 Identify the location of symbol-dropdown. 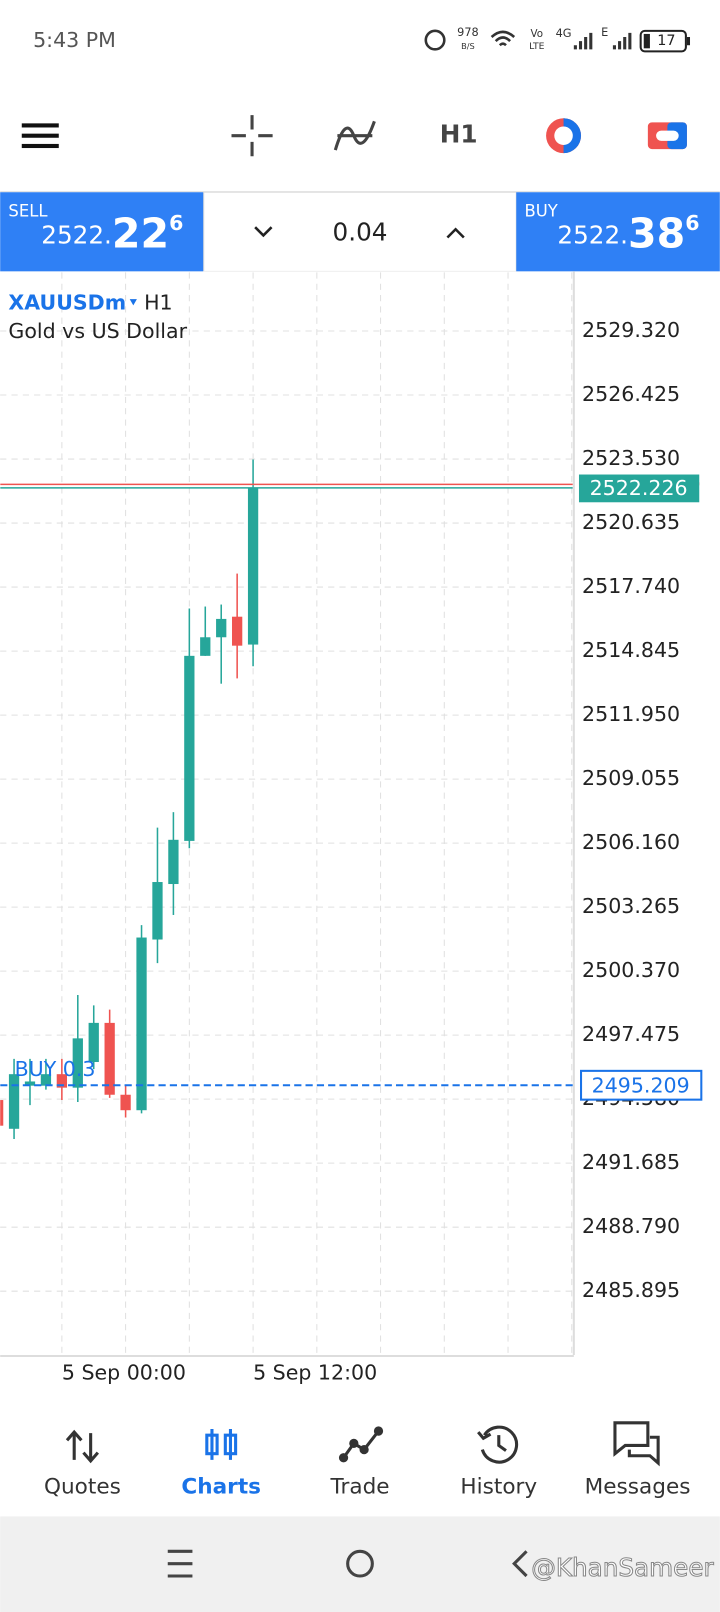
(133, 302).